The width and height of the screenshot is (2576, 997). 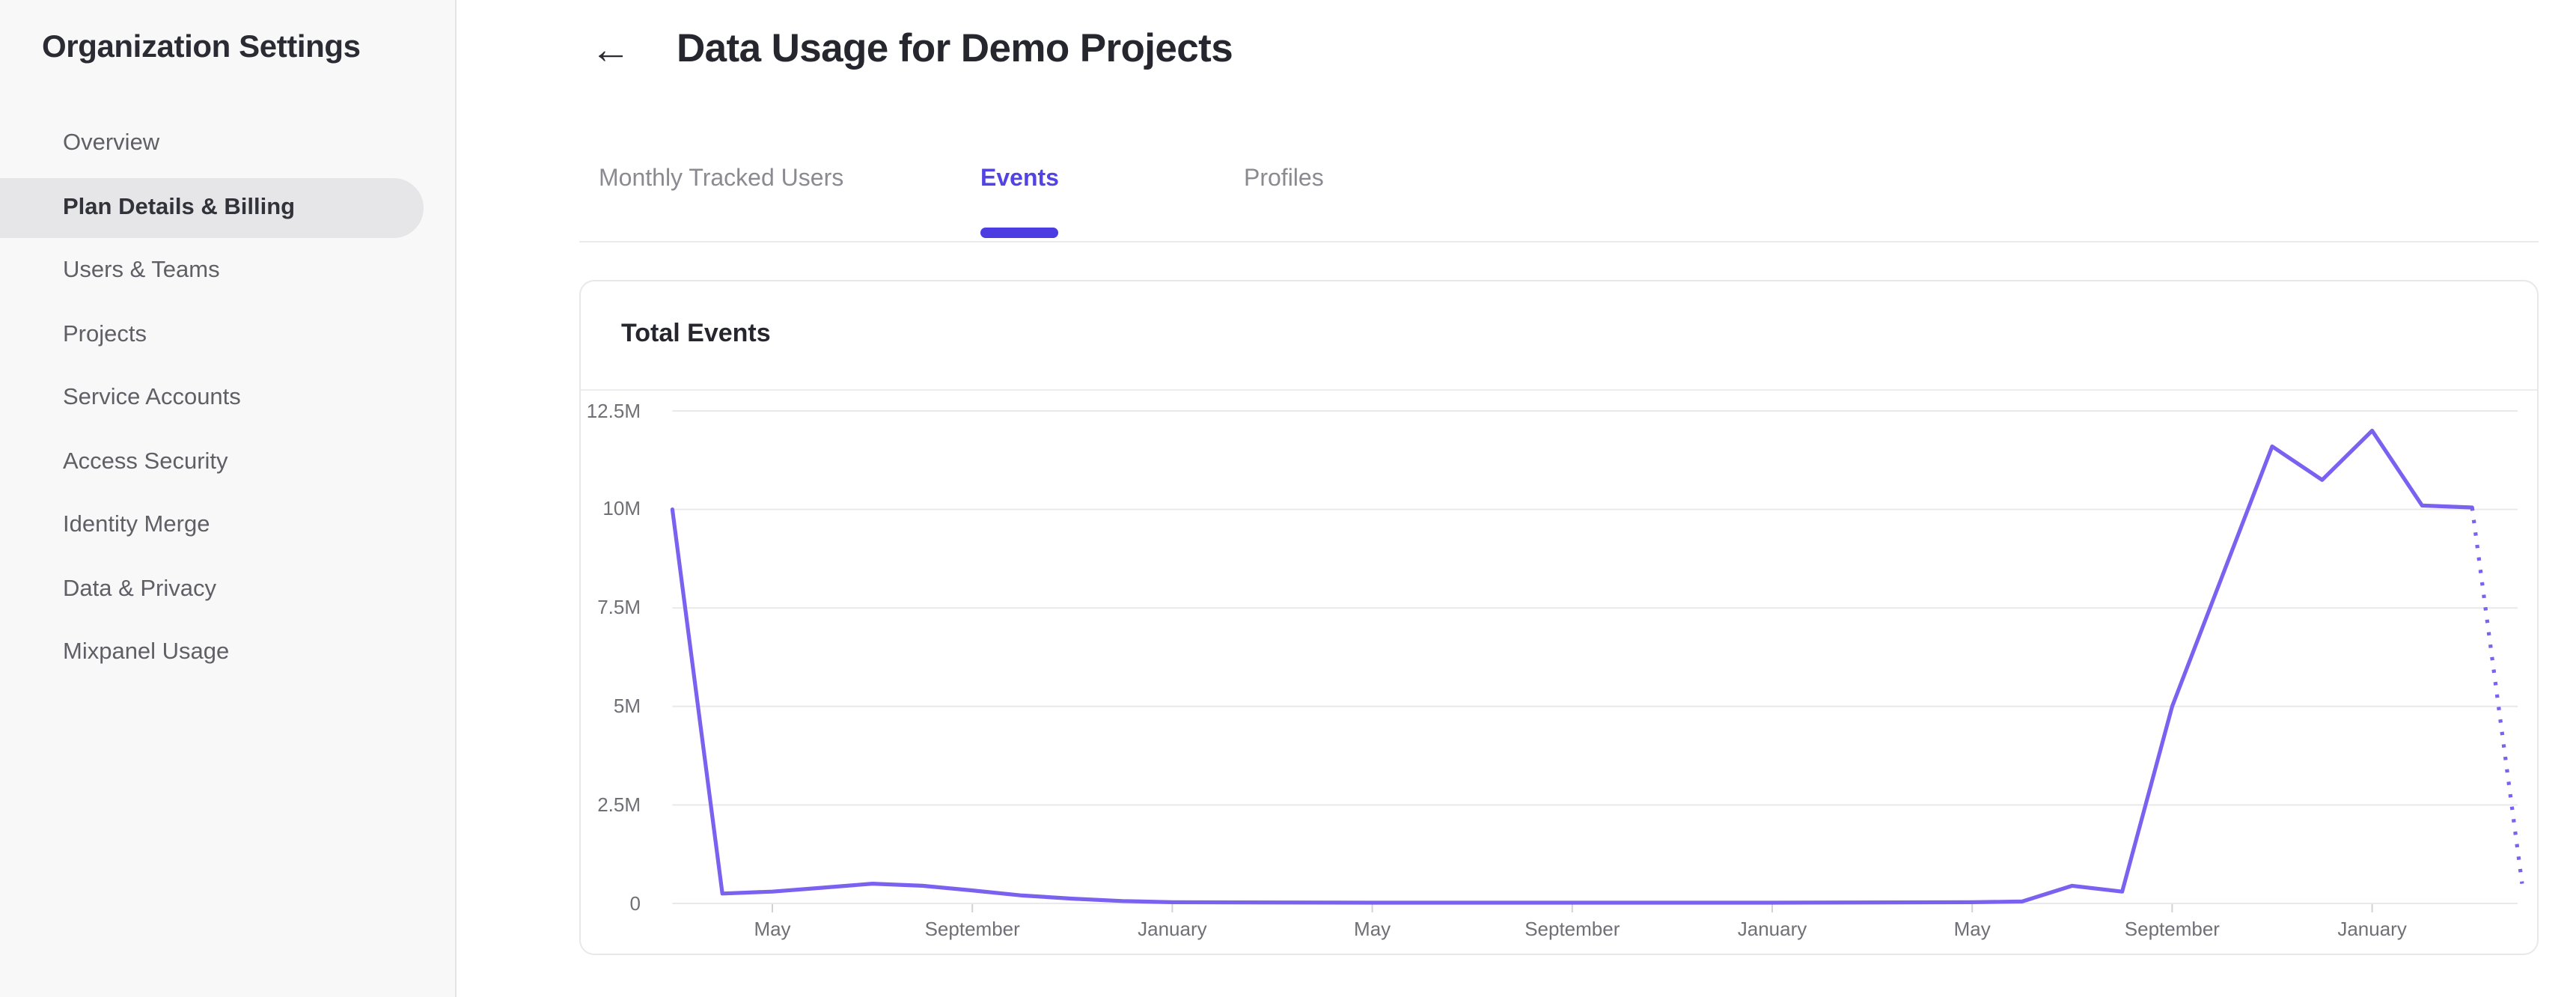 What do you see at coordinates (1019, 179) in the screenshot?
I see `tab-events: Events` at bounding box center [1019, 179].